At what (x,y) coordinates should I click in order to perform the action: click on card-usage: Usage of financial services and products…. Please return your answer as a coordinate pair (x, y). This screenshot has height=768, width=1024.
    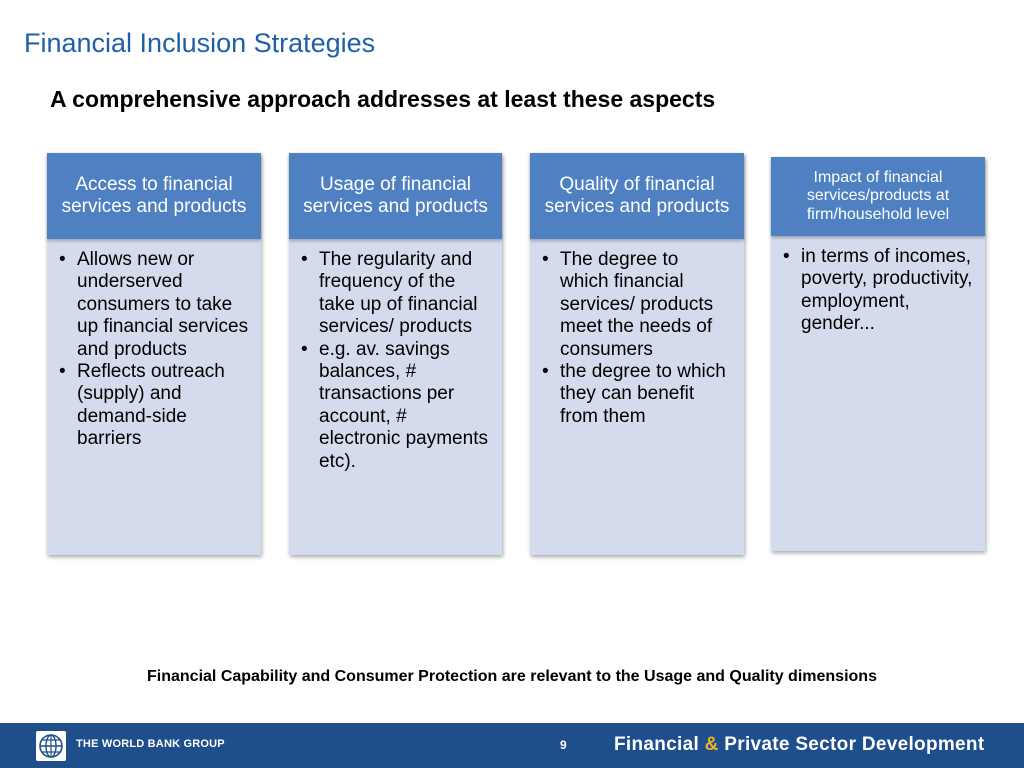
    Looking at the image, I should click on (395, 354).